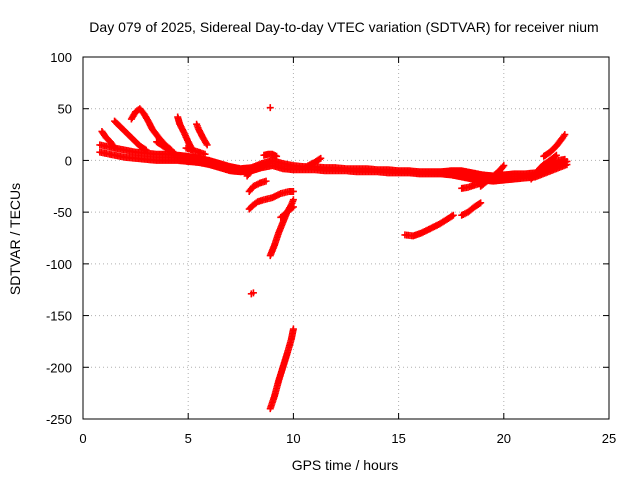  What do you see at coordinates (15, 239) in the screenshot?
I see `y-axis-label: SDTVAR / TECUs` at bounding box center [15, 239].